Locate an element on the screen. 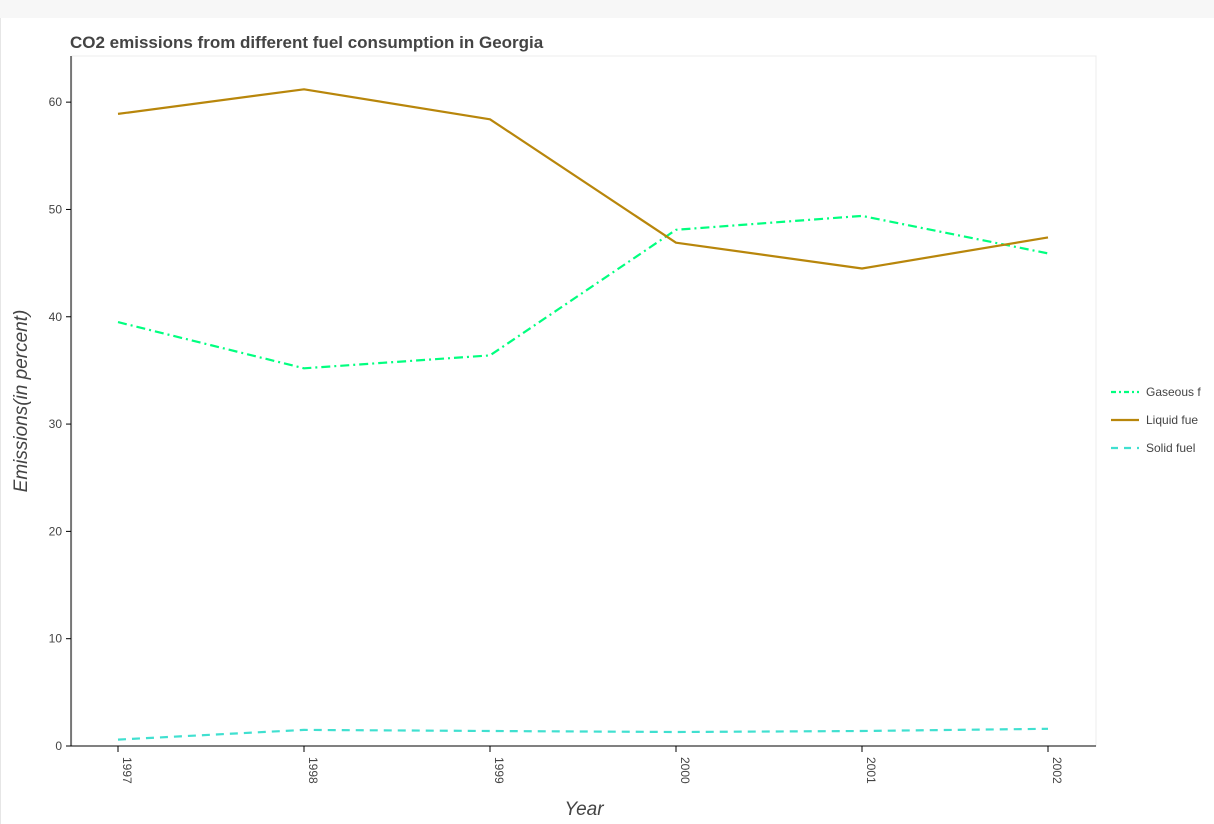 The image size is (1214, 824). x-tick-label: 1998 is located at coordinates (313, 770).